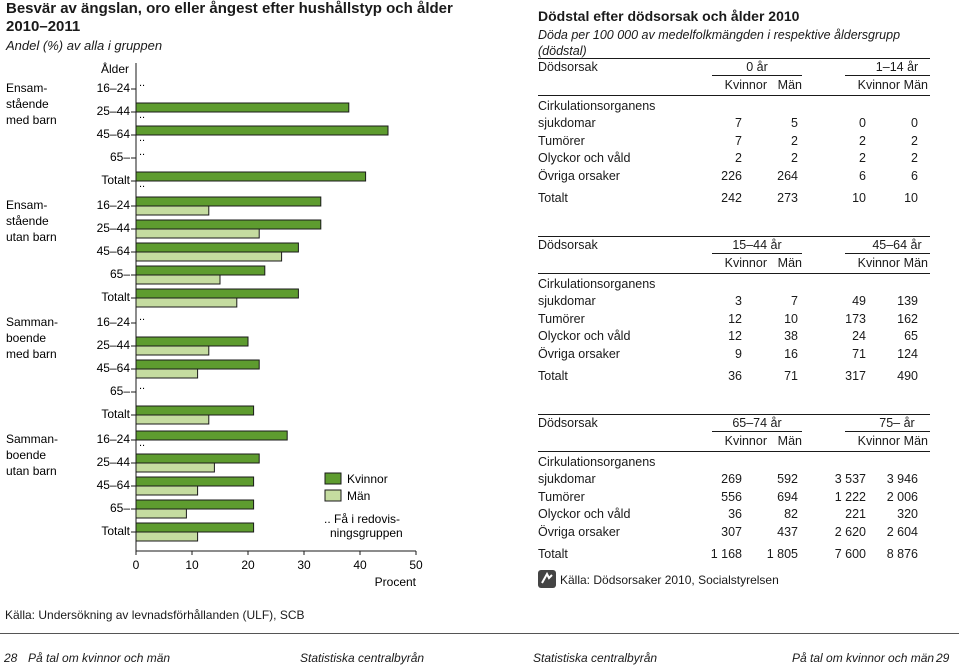 This screenshot has width=959, height=667. What do you see at coordinates (479, 633) in the screenshot?
I see `footer-rule` at bounding box center [479, 633].